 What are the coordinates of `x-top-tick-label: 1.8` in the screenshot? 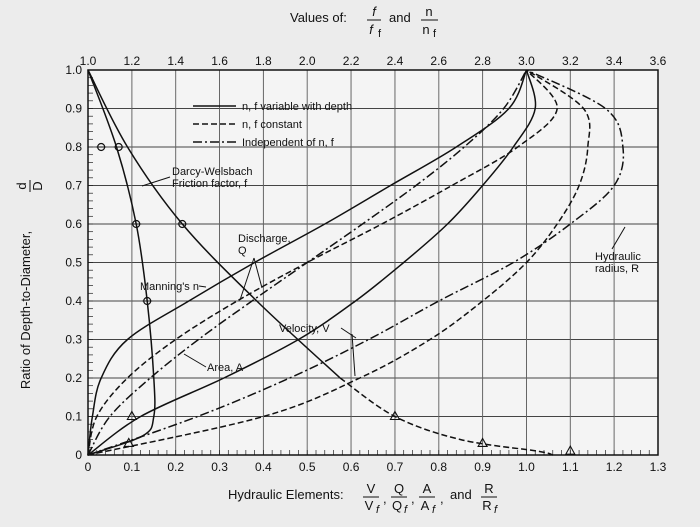 It's located at (263, 61).